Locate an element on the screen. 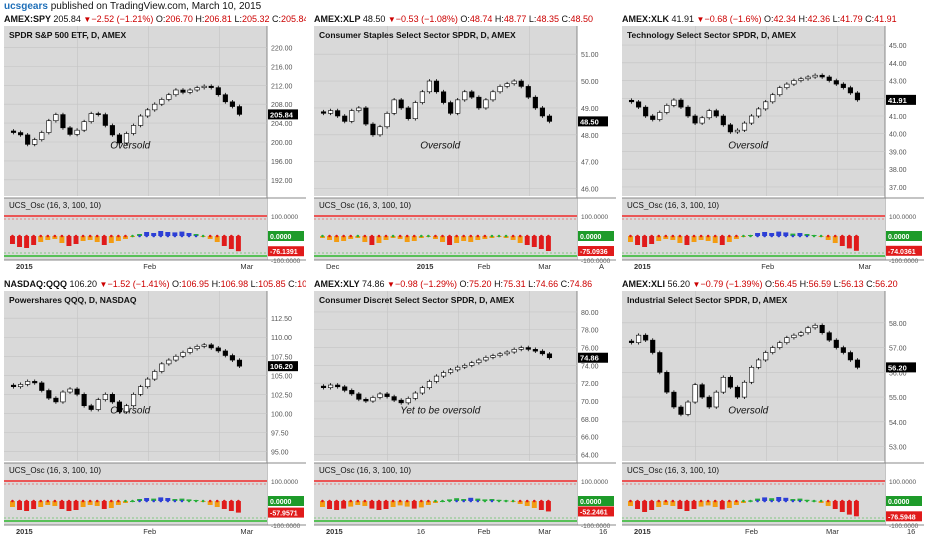 This screenshot has width=932, height=550. osc-zero-label: 0.0000 is located at coordinates (591, 237).